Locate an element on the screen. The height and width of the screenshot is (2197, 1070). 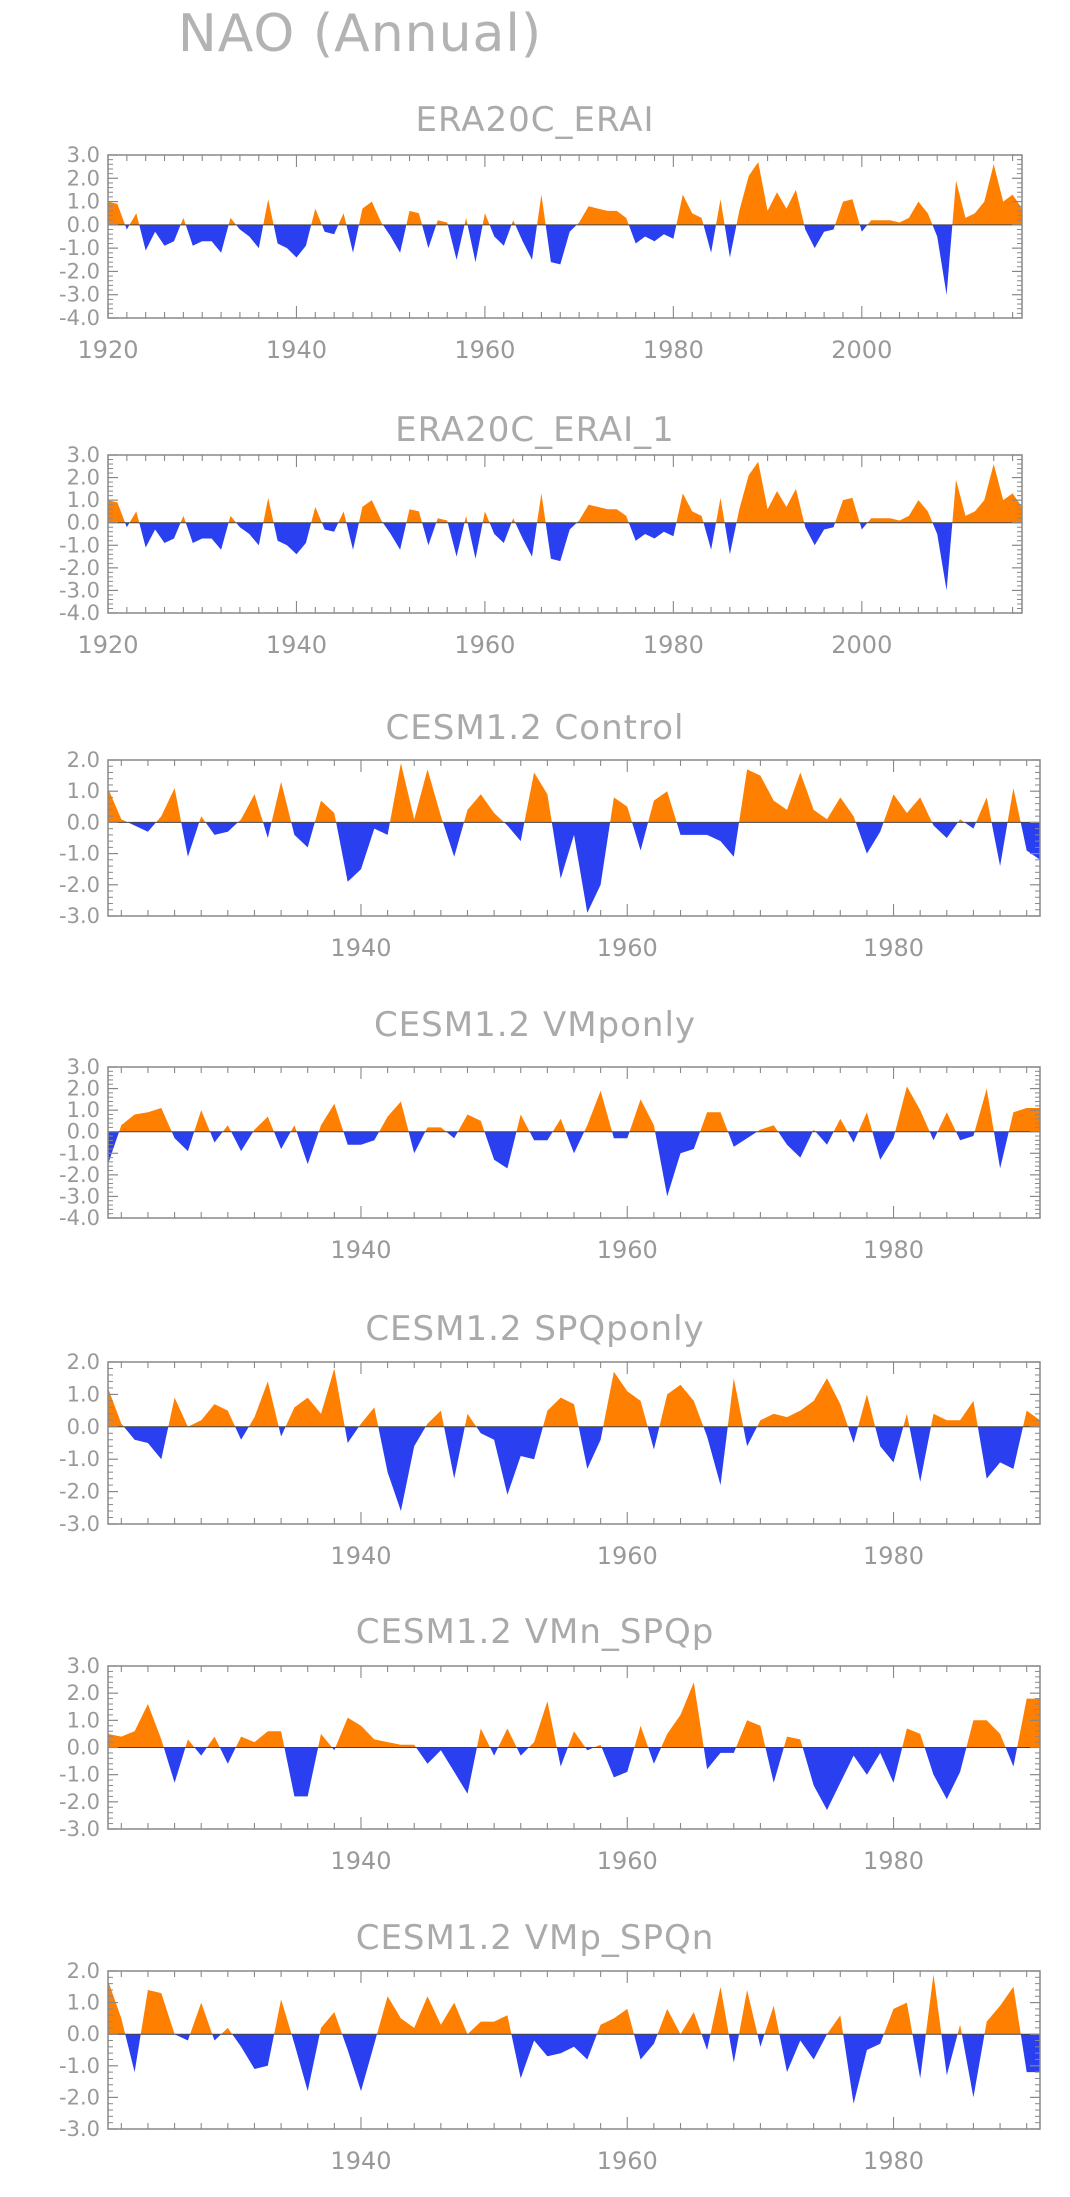
page-title: NAO (Annual) is located at coordinates (360, 34).